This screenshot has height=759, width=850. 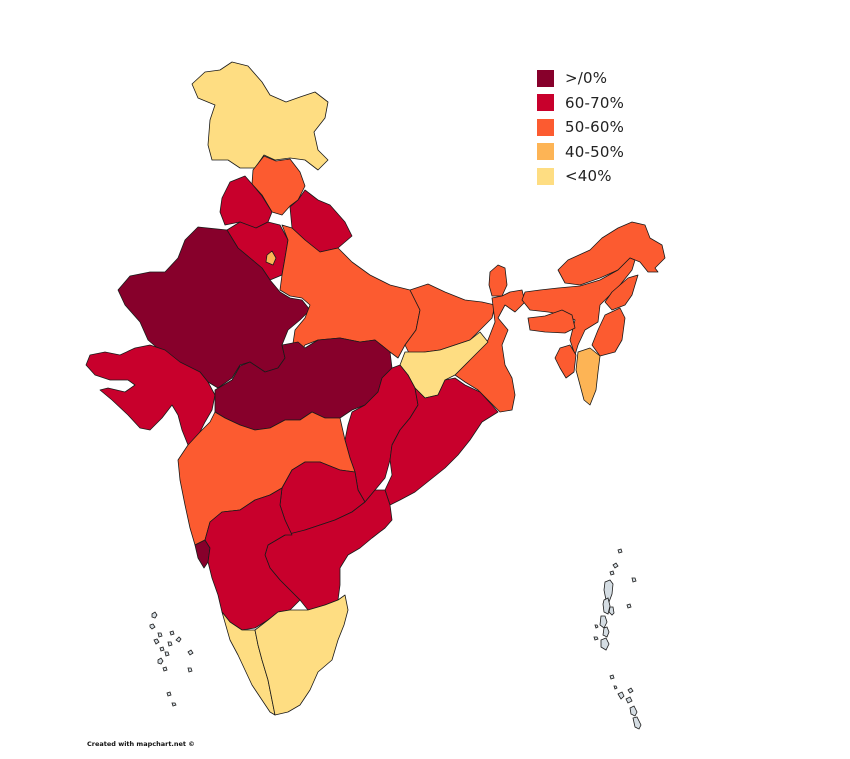 I want to click on region-gujarat: Gujarat, so click(x=150, y=395).